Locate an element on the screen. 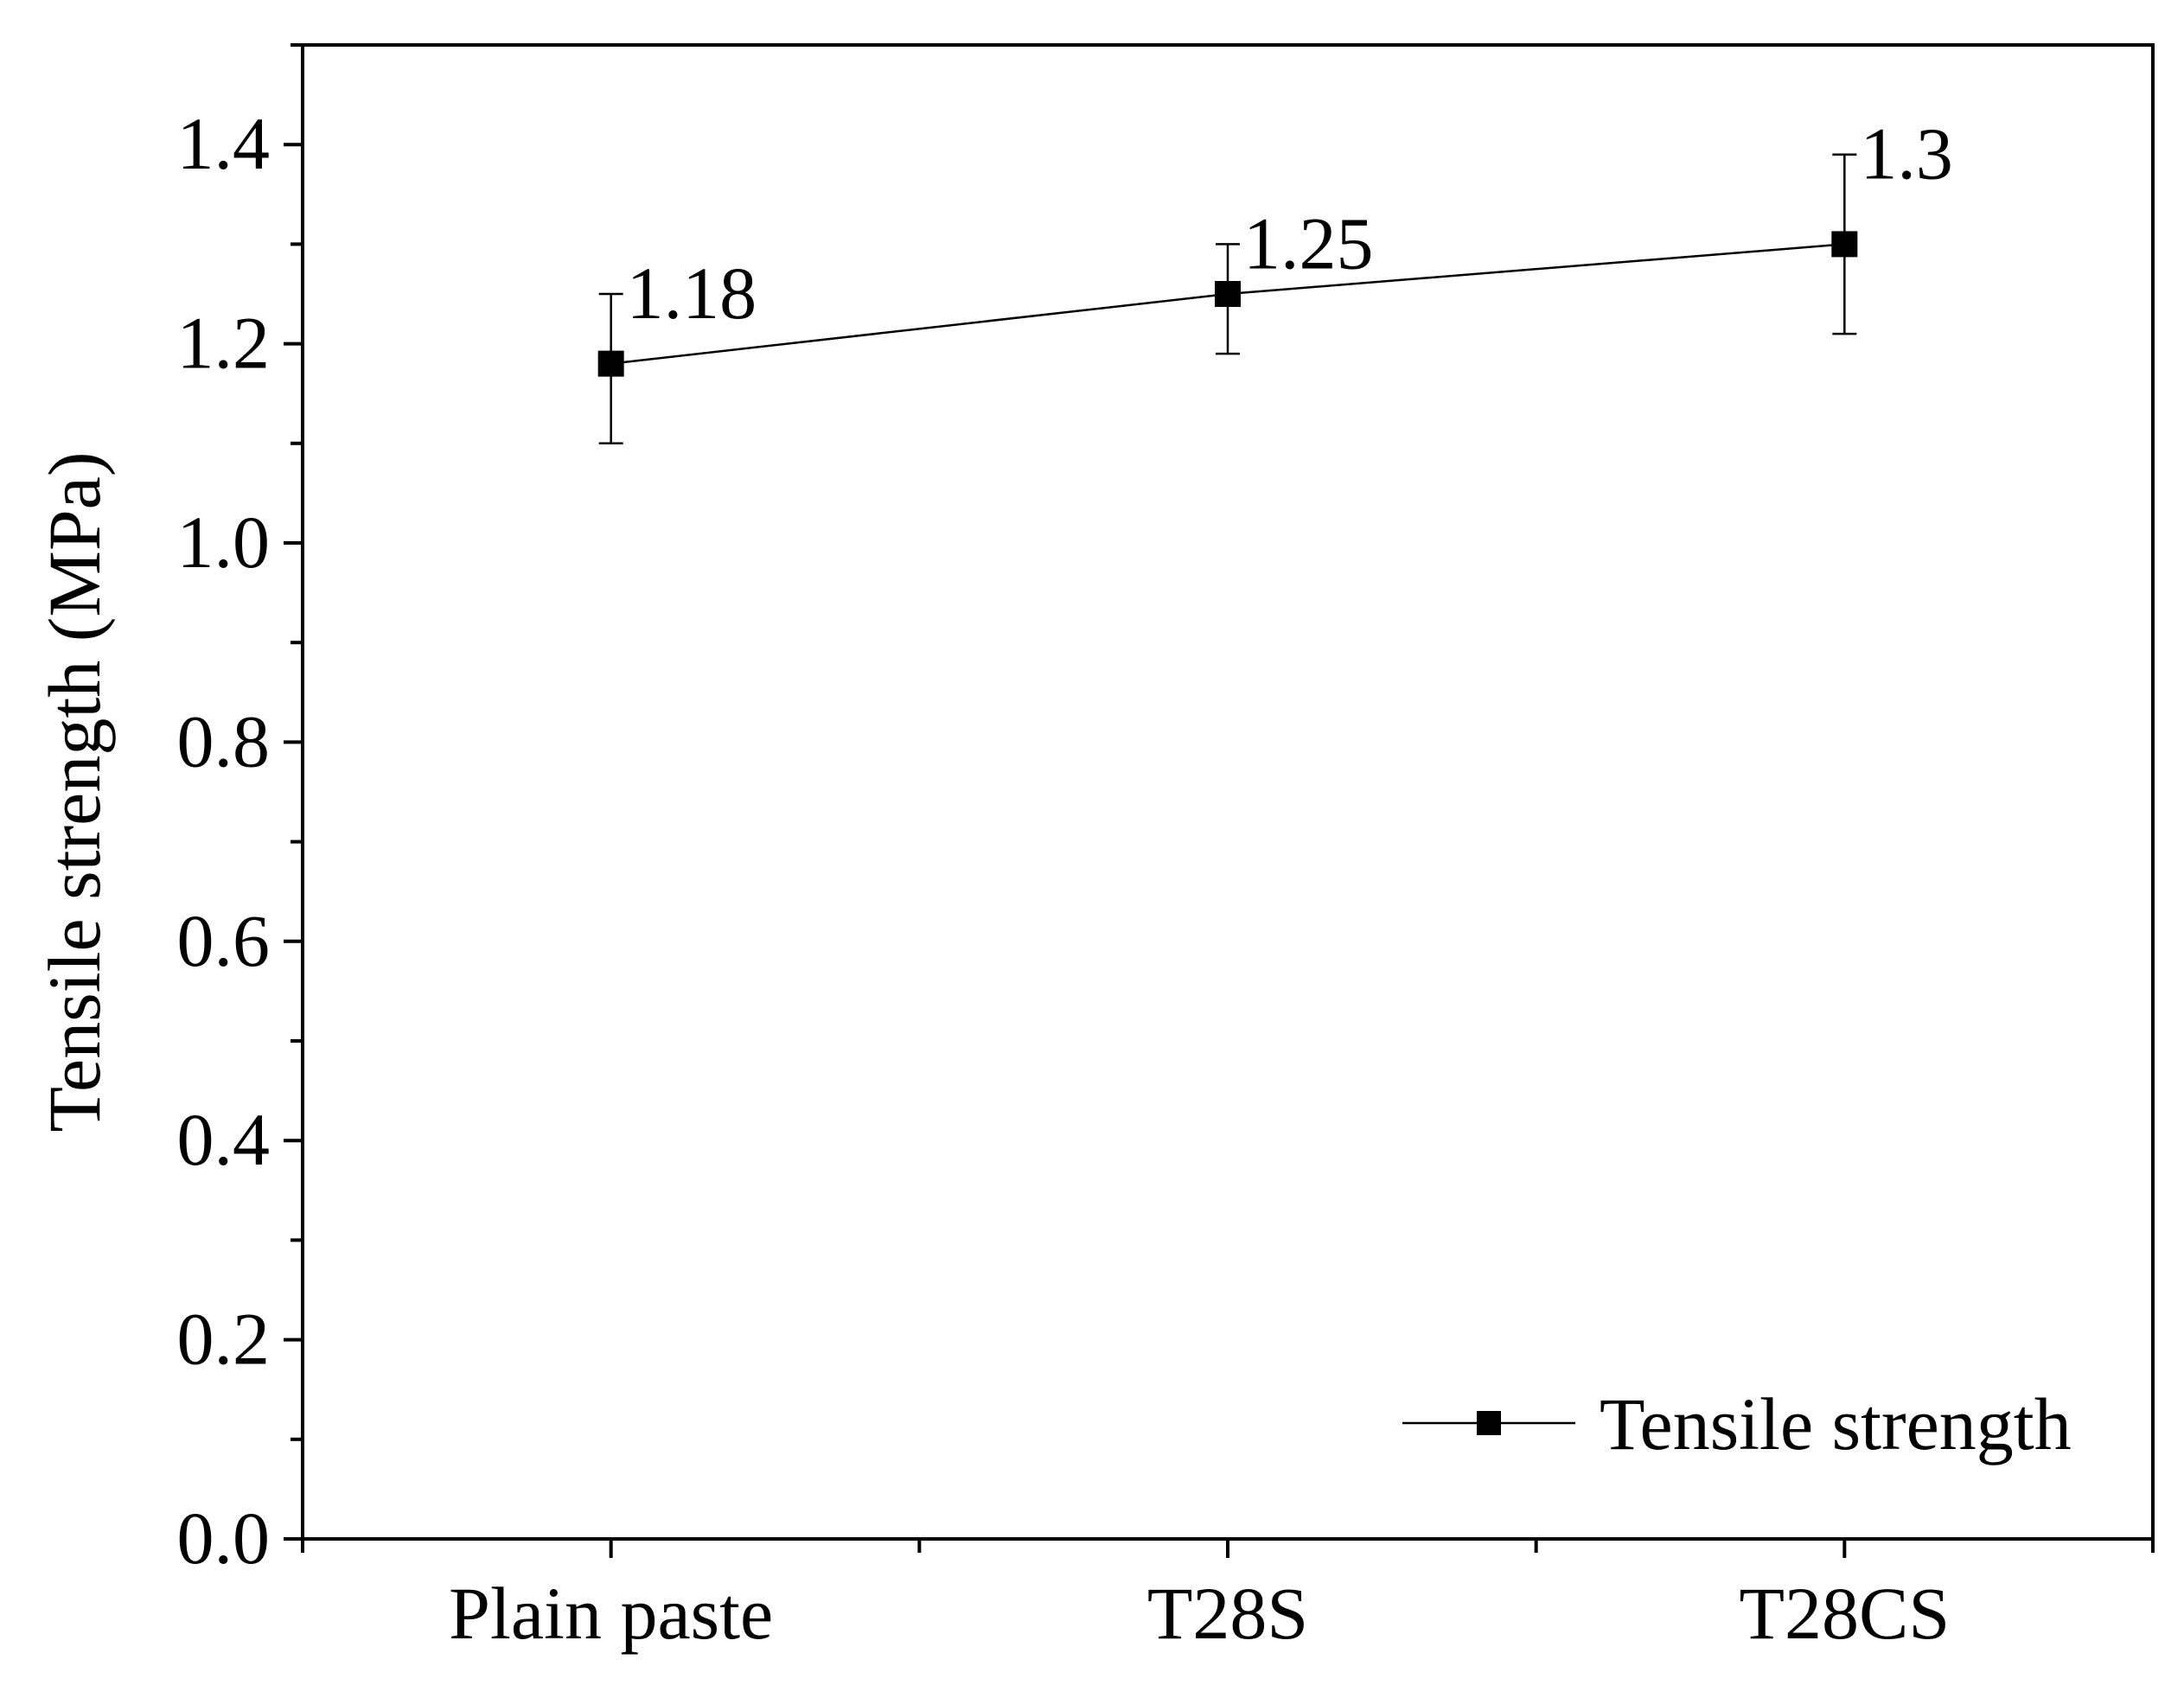 The width and height of the screenshot is (2184, 1698). series-layer: 1.18 1.25 1.3 is located at coordinates (1275, 278).